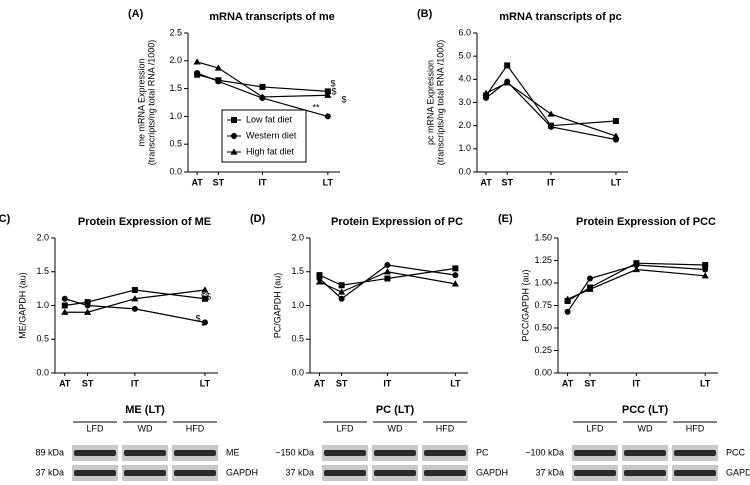 The width and height of the screenshot is (750, 485). Describe the element at coordinates (736, 452) in the screenshot. I see `protein-label: PCC` at that location.